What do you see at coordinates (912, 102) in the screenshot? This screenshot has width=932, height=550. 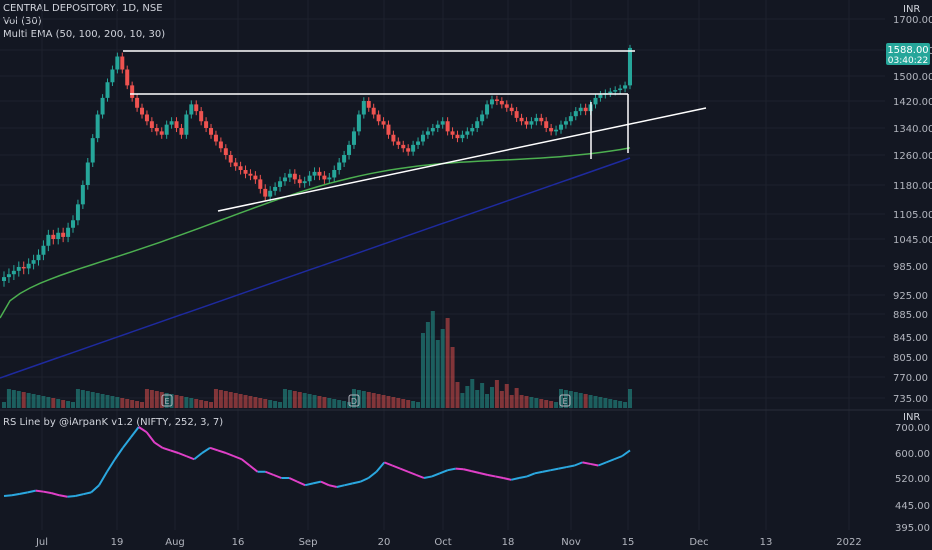 I see `y-tick-label: 1420.00` at bounding box center [912, 102].